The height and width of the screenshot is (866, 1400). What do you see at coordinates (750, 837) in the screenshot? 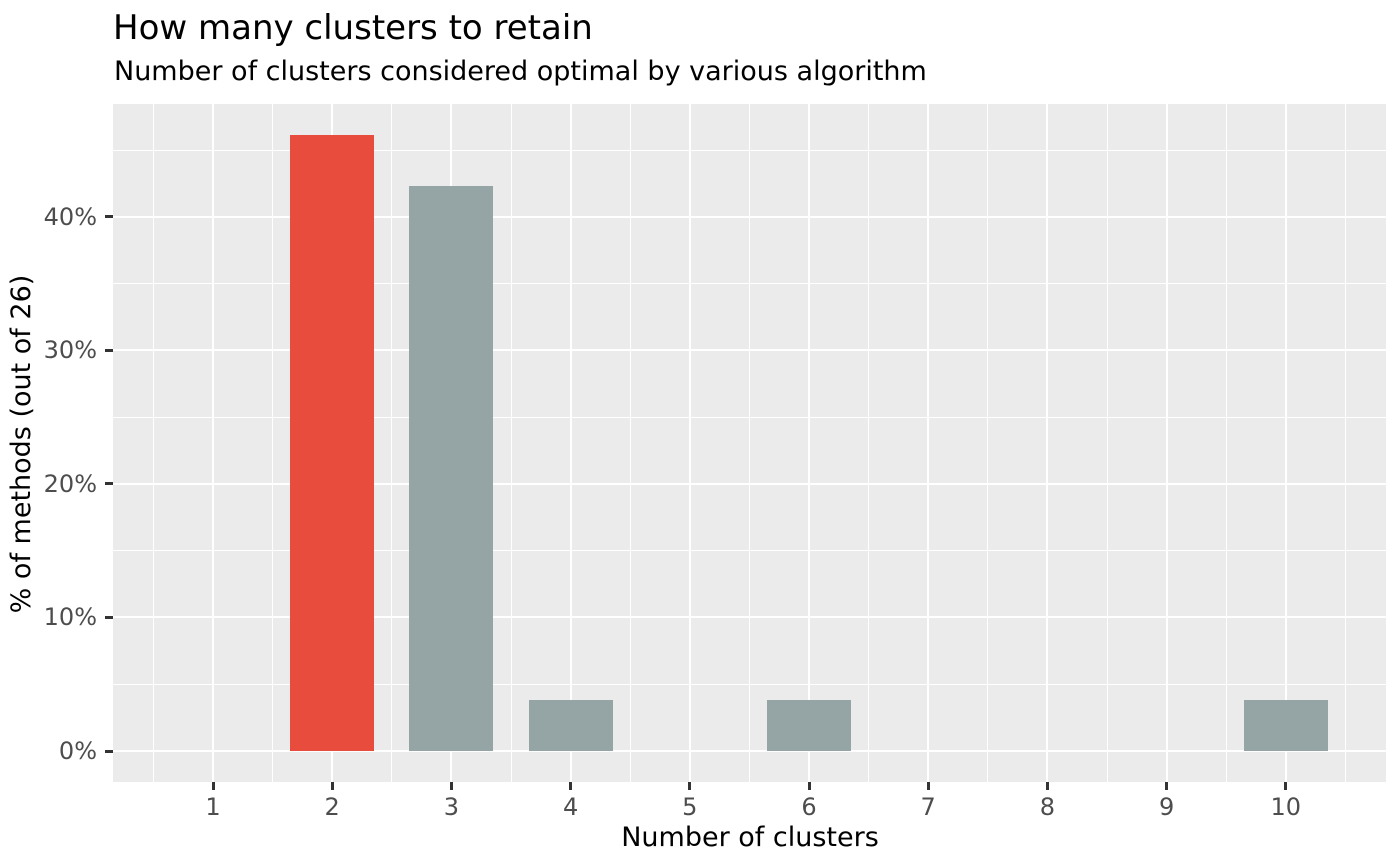
I see `x-axis-title: Number of clusters` at bounding box center [750, 837].